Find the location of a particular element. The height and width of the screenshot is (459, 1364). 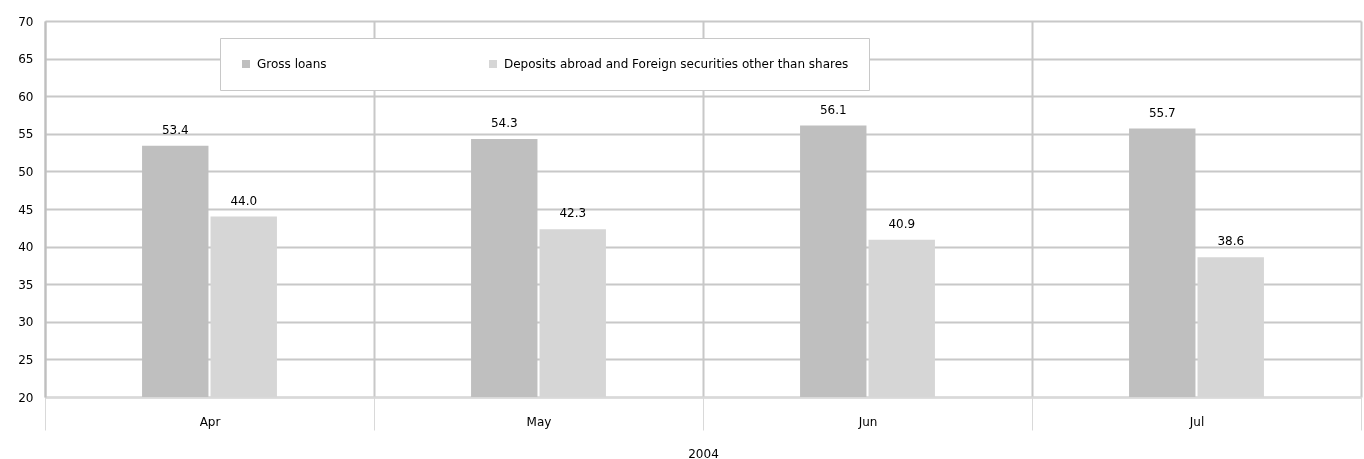

x-tick-label: Jul is located at coordinates (1196, 421).